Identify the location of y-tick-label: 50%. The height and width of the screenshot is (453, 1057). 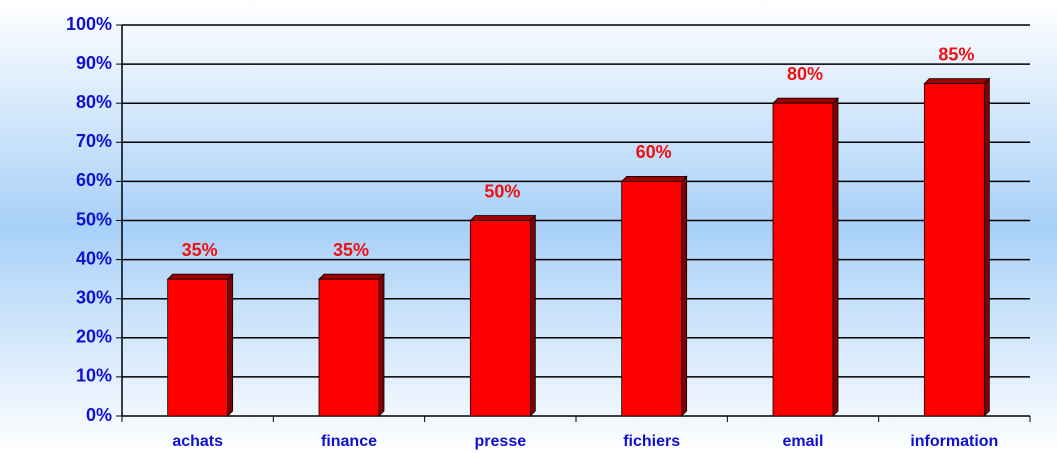
(94, 219).